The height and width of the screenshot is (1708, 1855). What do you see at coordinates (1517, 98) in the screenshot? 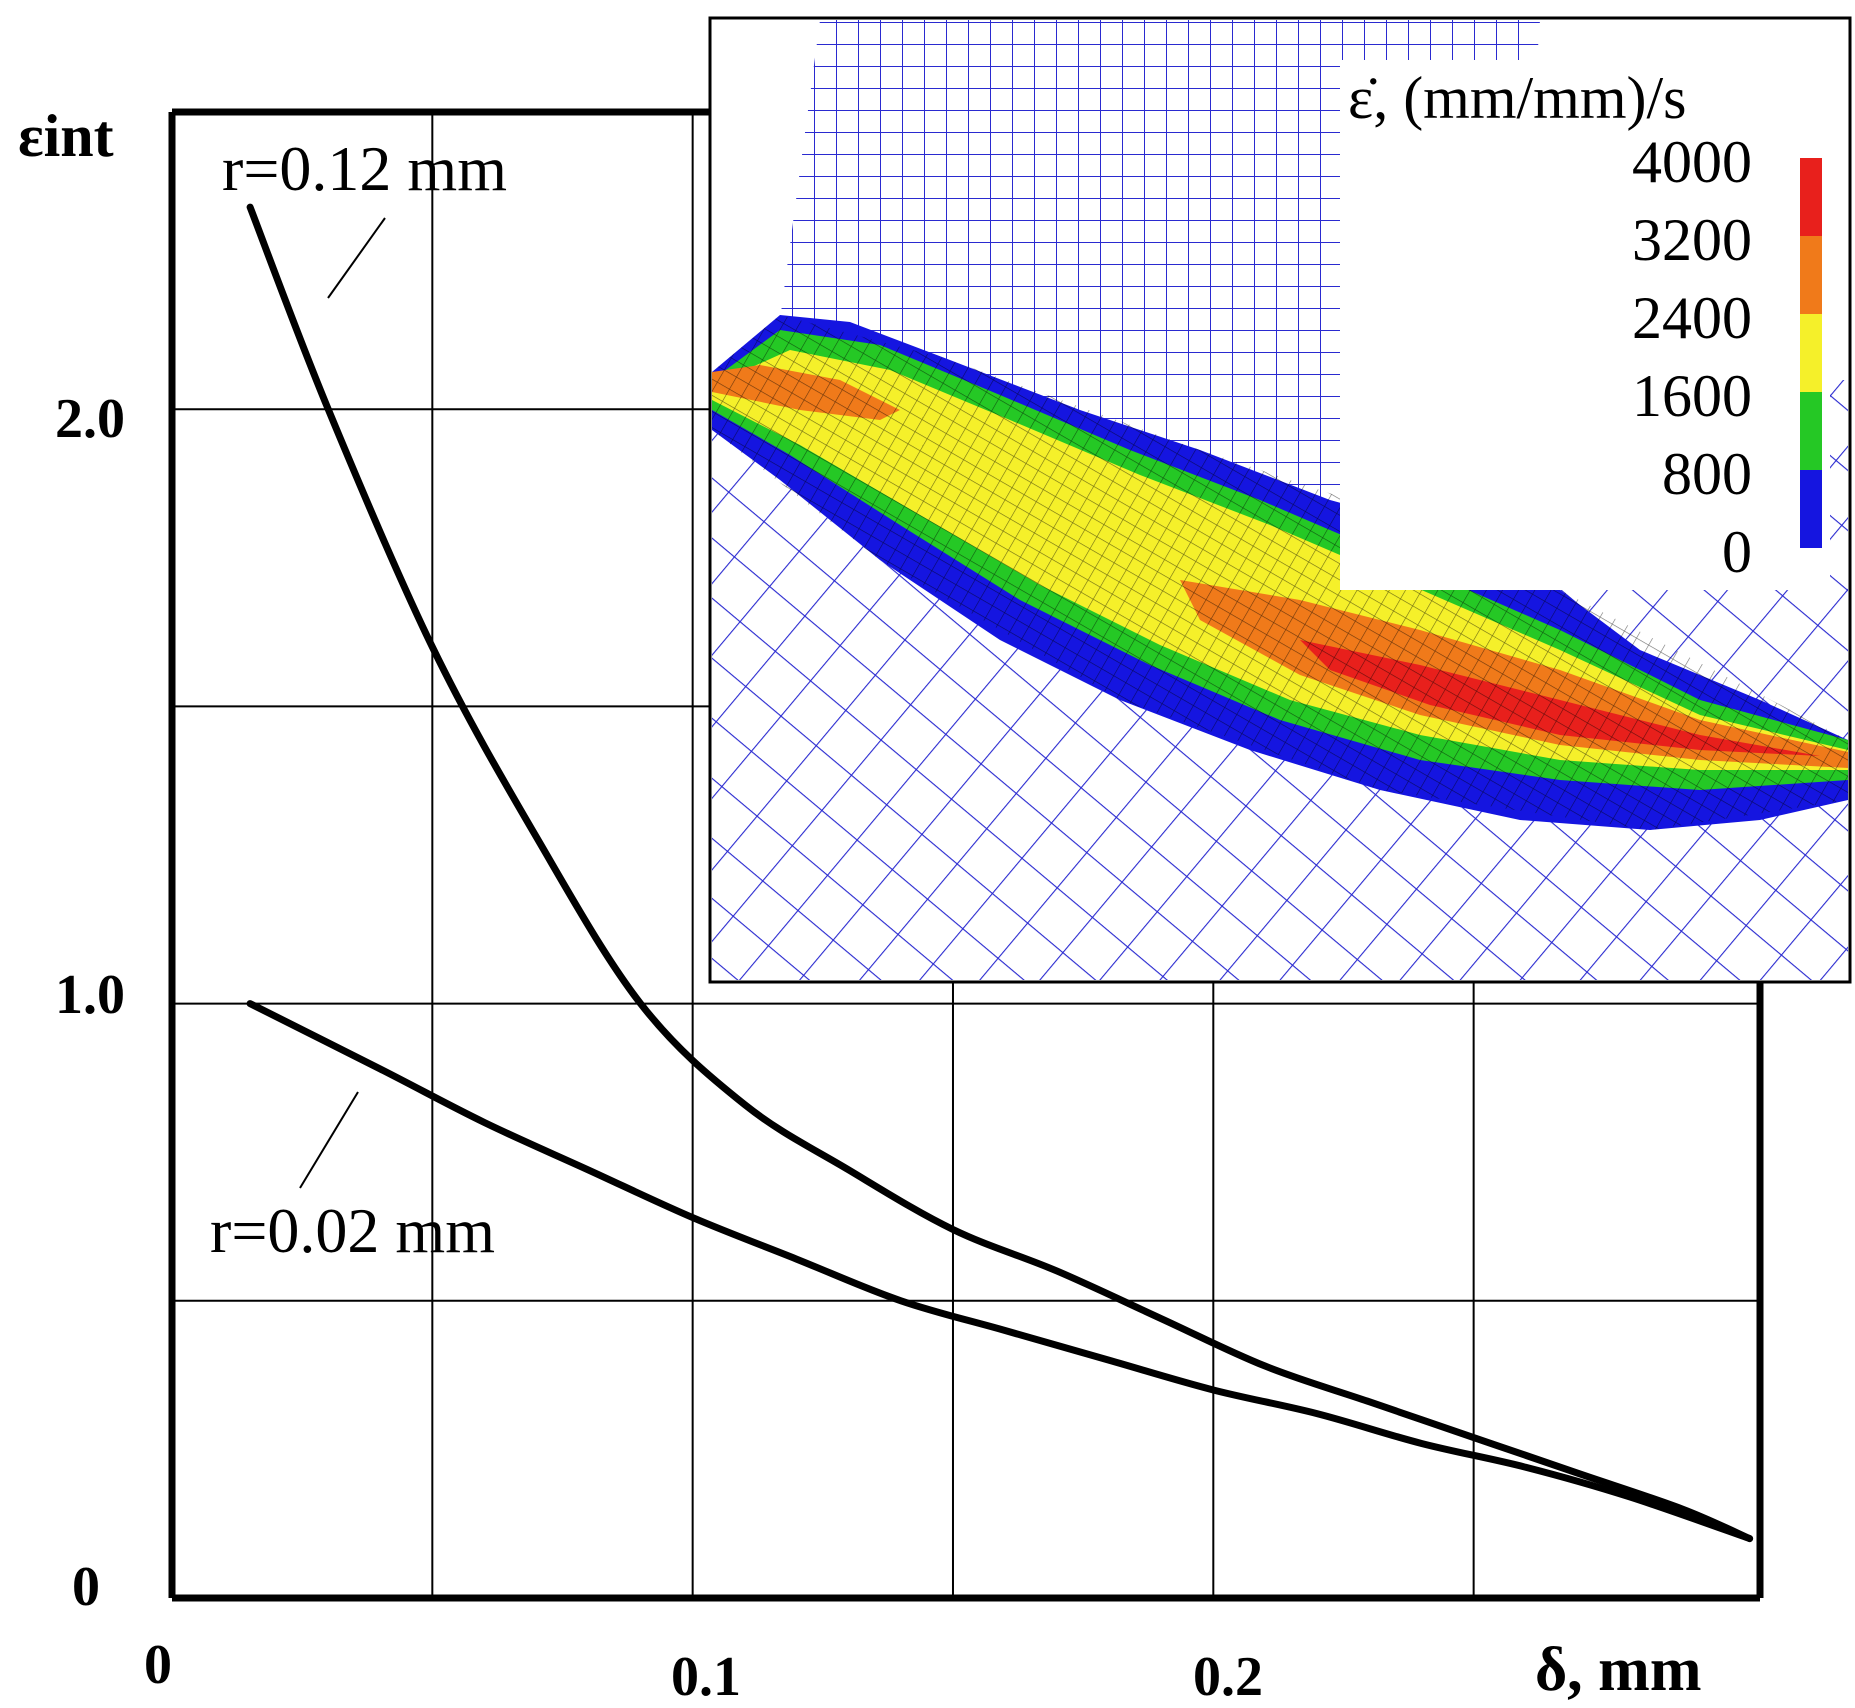
I see `colorbar-title: ε̇, (mm/mm)/s` at bounding box center [1517, 98].